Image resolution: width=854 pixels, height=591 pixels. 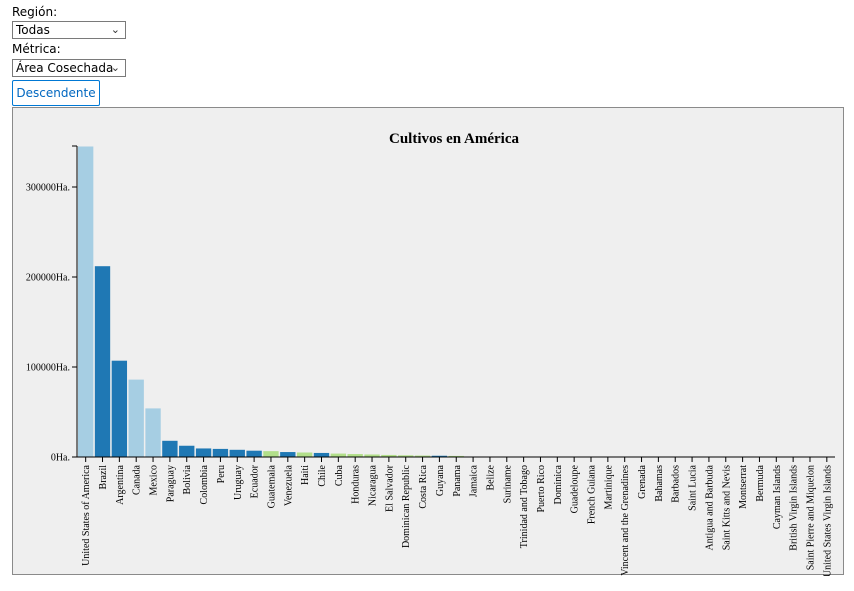 I want to click on bar-argentina, so click(x=119, y=408).